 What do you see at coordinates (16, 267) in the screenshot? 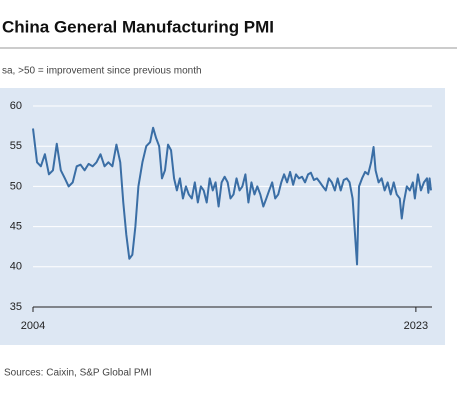
I see `y-tick-label: 40` at bounding box center [16, 267].